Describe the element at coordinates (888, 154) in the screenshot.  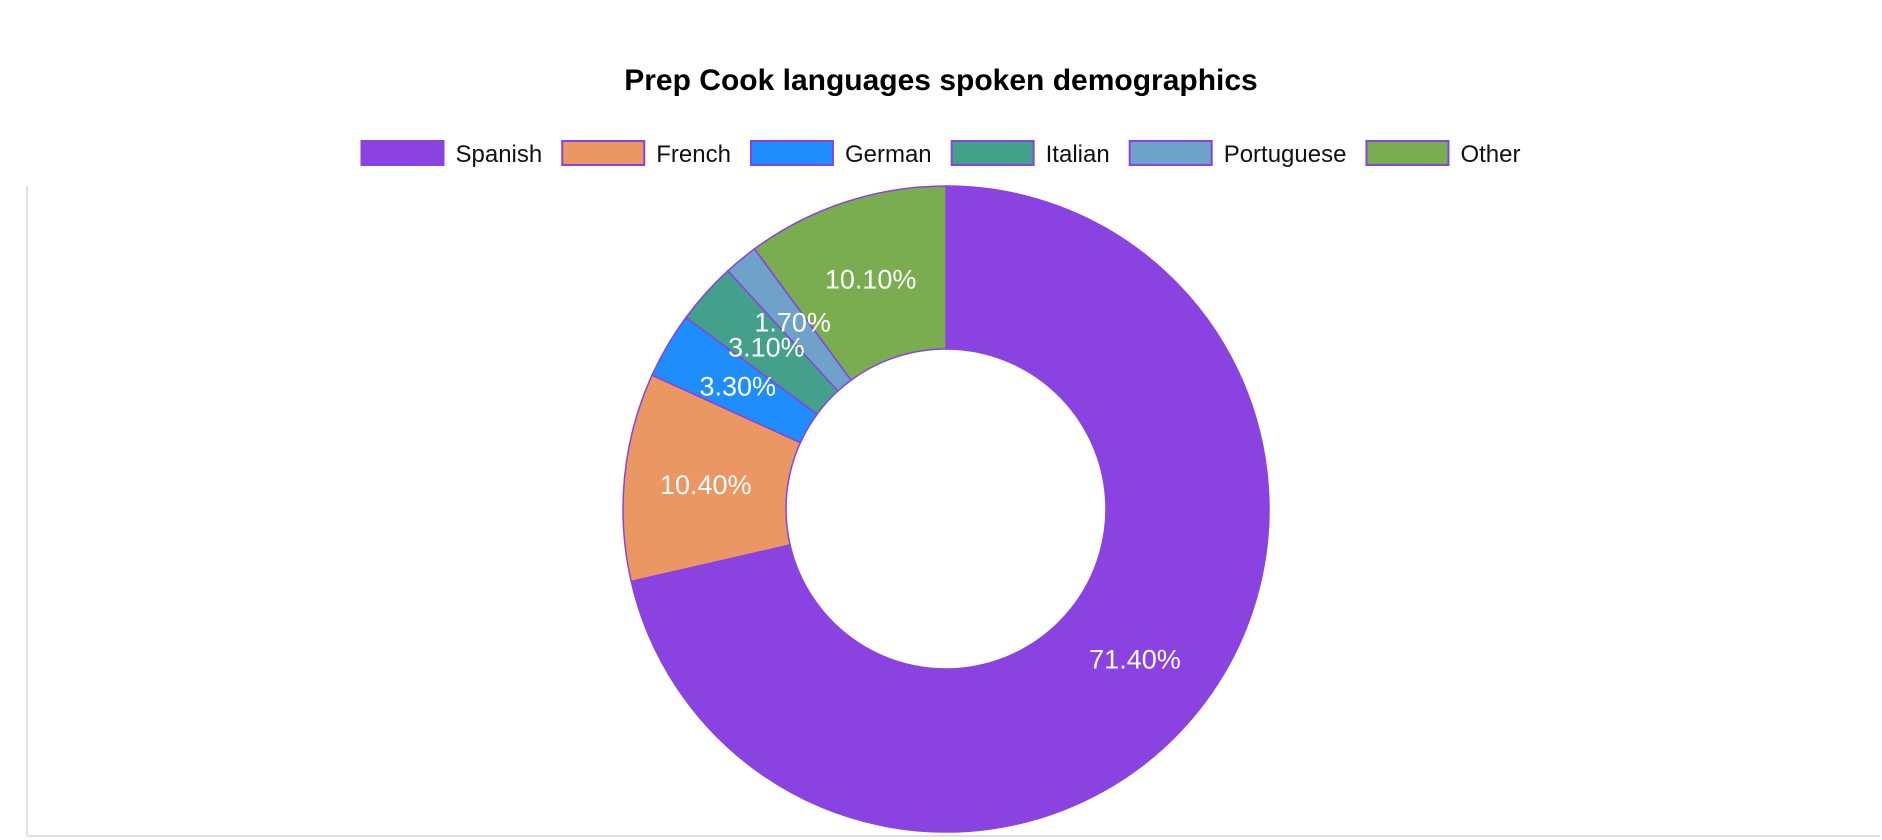
I see `legend-label-german: German` at that location.